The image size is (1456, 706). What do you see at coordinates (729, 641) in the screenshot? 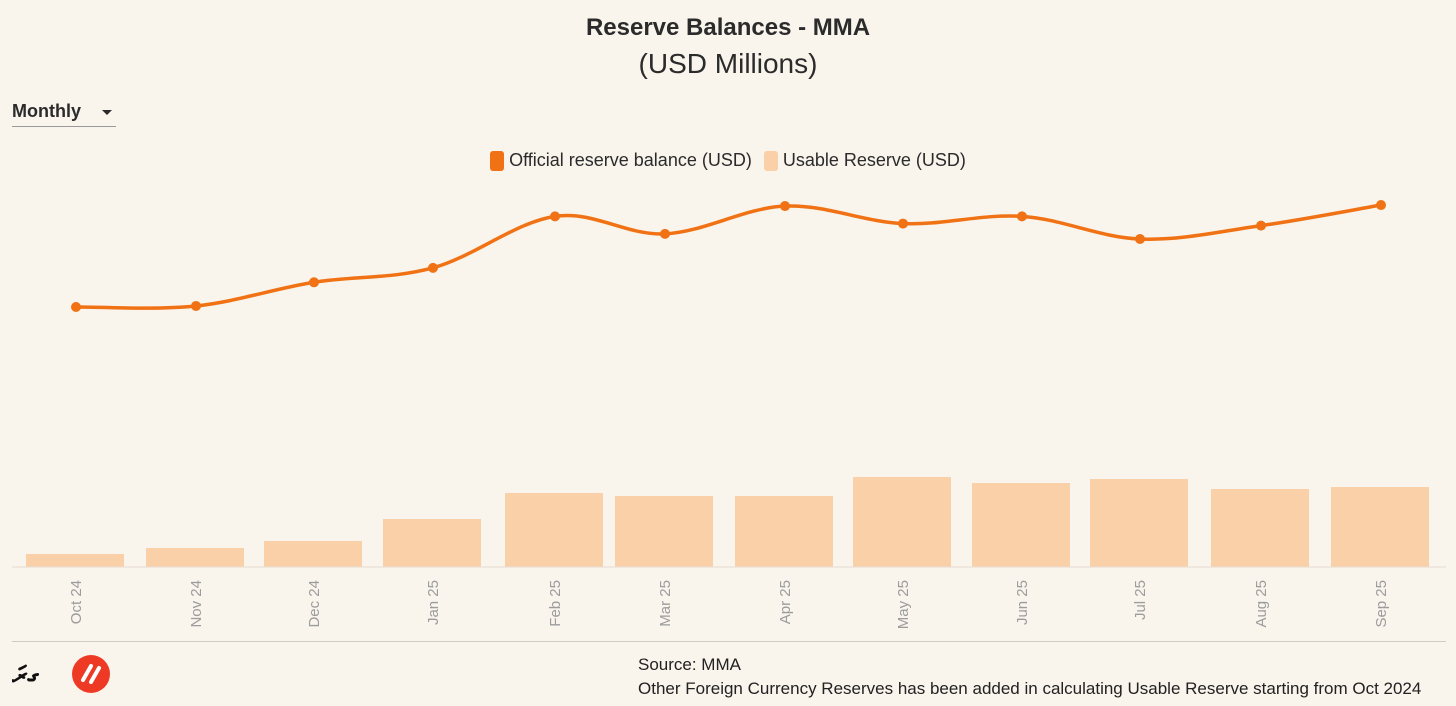
I see `footer-divider` at bounding box center [729, 641].